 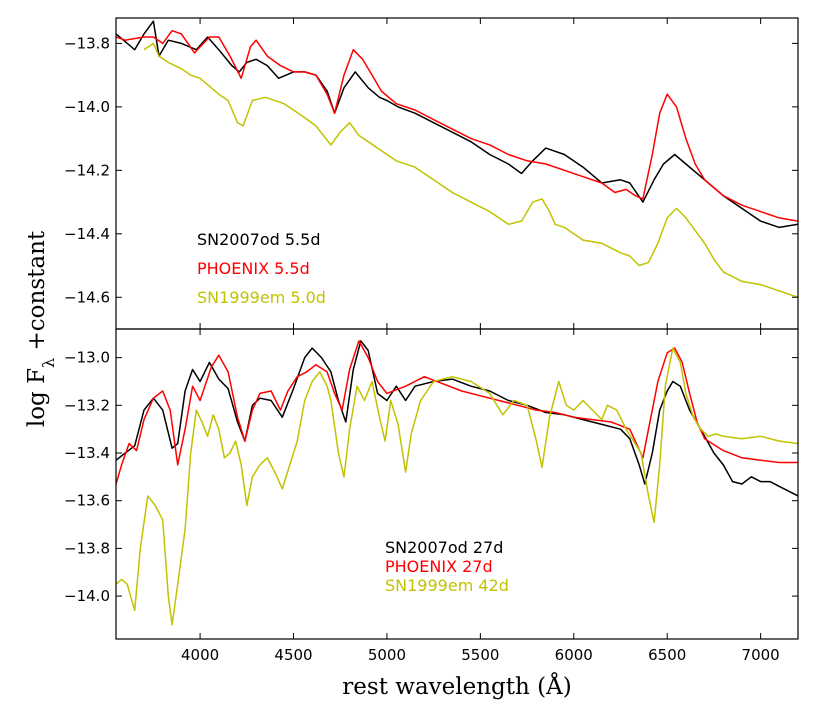 I want to click on bottom-legend-label-1: PHOENIX 27d, so click(x=439, y=566).